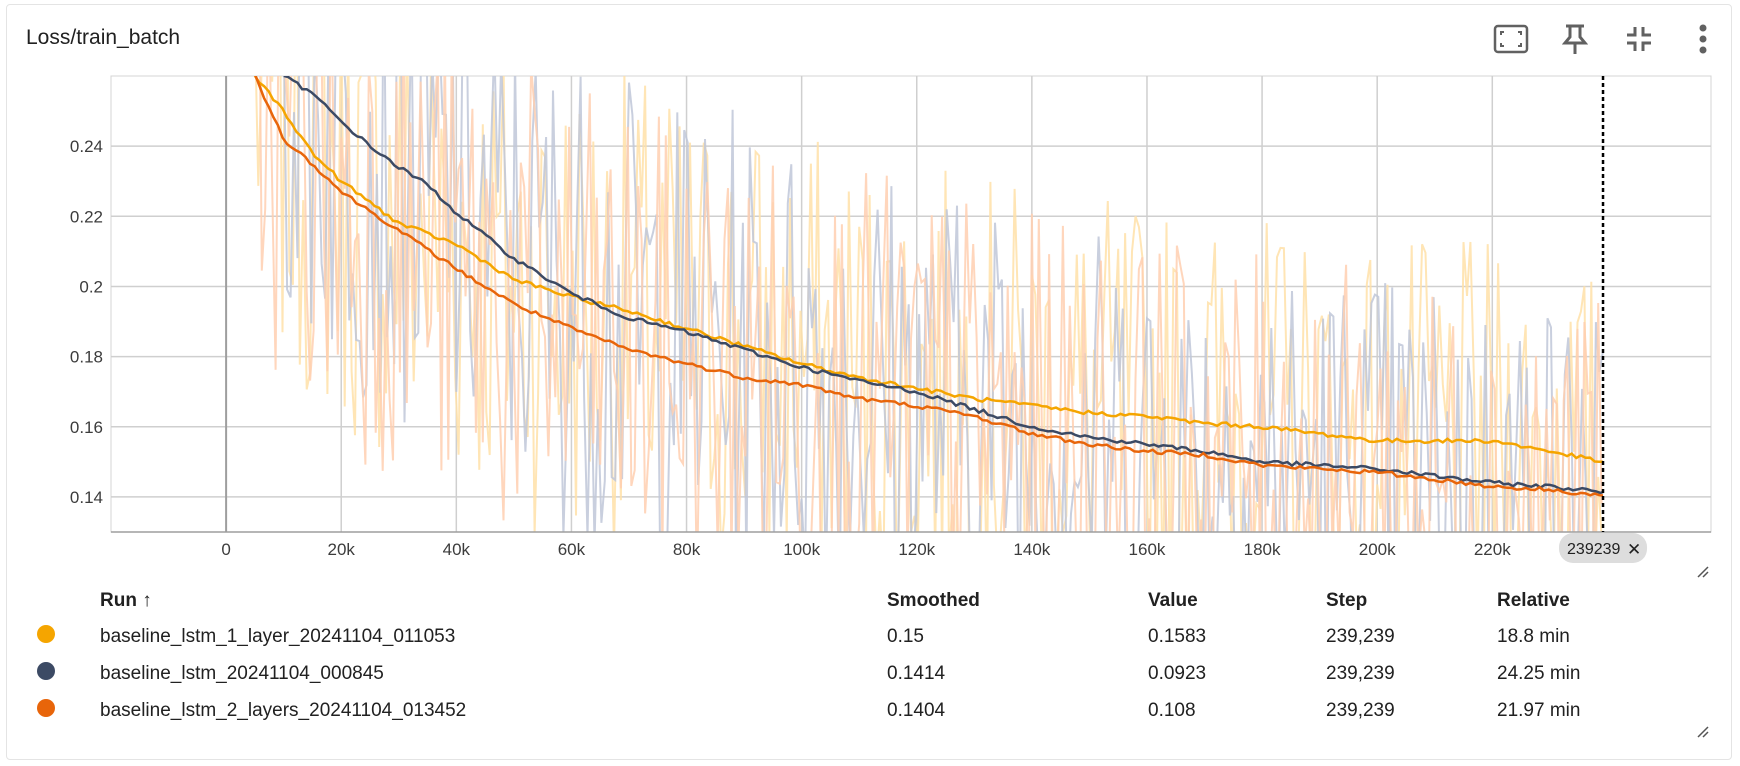 This screenshot has width=1740, height=766. Describe the element at coordinates (1703, 732) in the screenshot. I see `table-resize-handle` at that location.